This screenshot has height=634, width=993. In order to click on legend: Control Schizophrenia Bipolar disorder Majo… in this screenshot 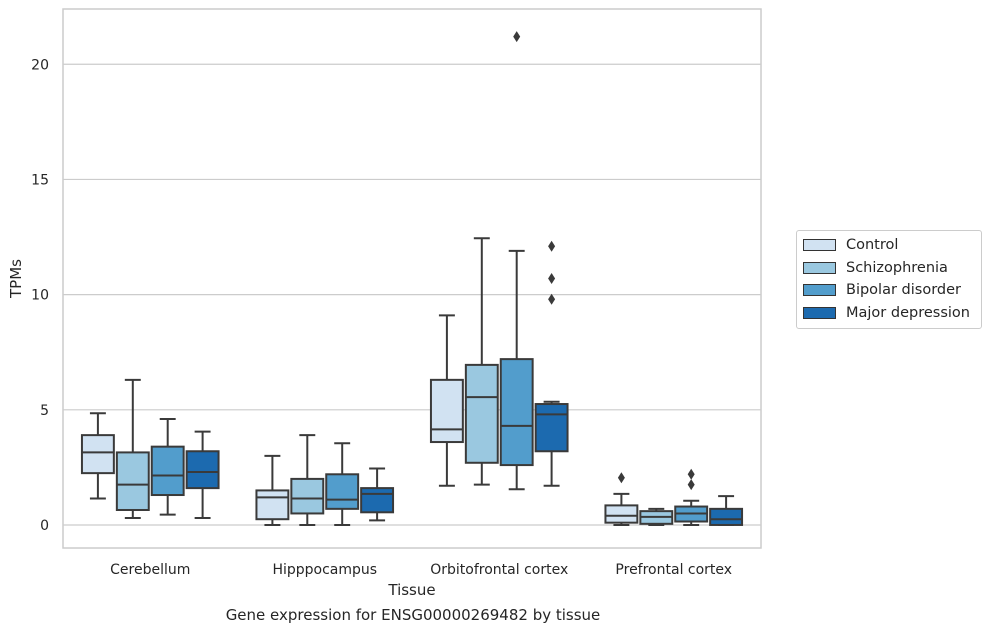, I will do `click(889, 279)`.